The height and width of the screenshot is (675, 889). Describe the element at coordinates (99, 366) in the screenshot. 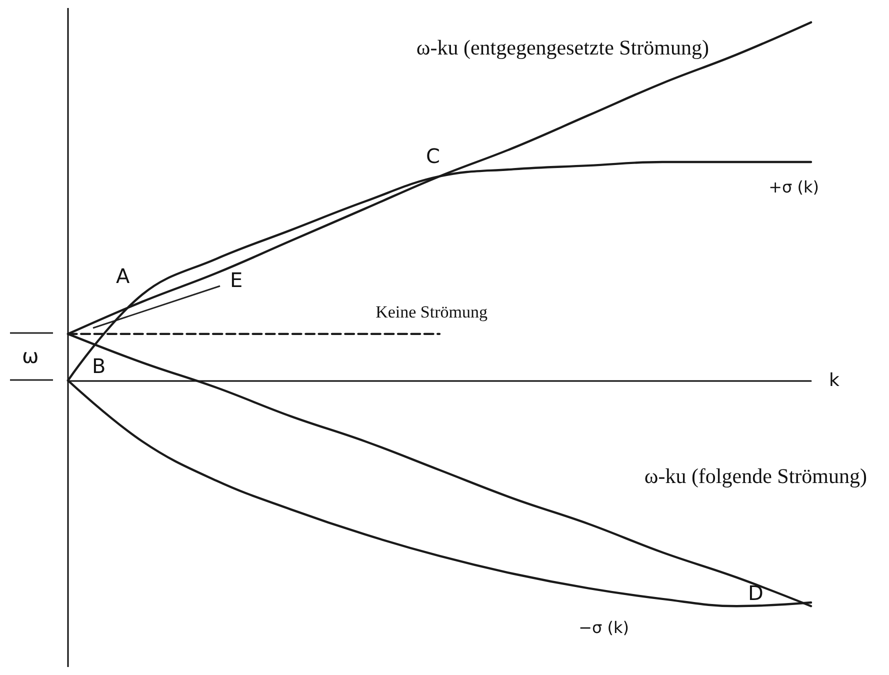

I see `annotation: B` at that location.